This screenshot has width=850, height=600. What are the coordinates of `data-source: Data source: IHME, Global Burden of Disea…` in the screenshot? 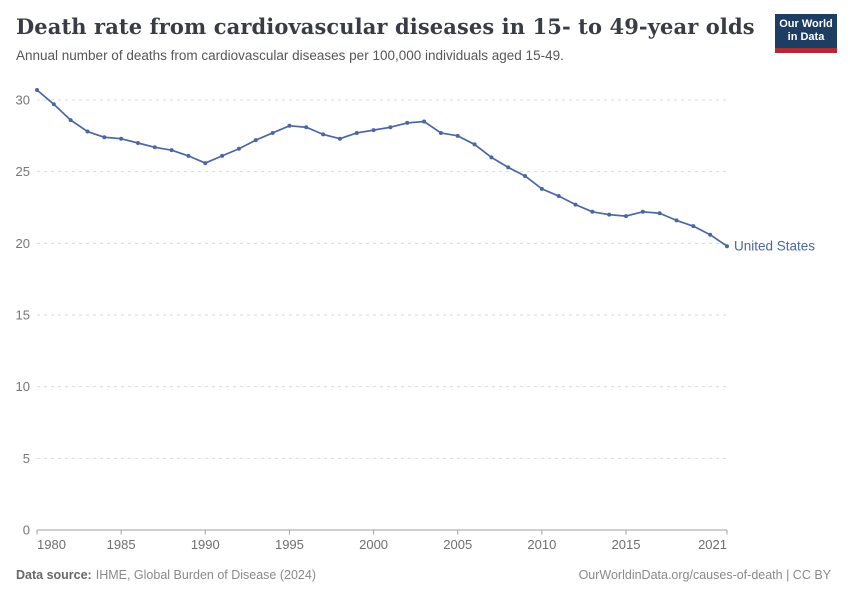 It's located at (166, 575).